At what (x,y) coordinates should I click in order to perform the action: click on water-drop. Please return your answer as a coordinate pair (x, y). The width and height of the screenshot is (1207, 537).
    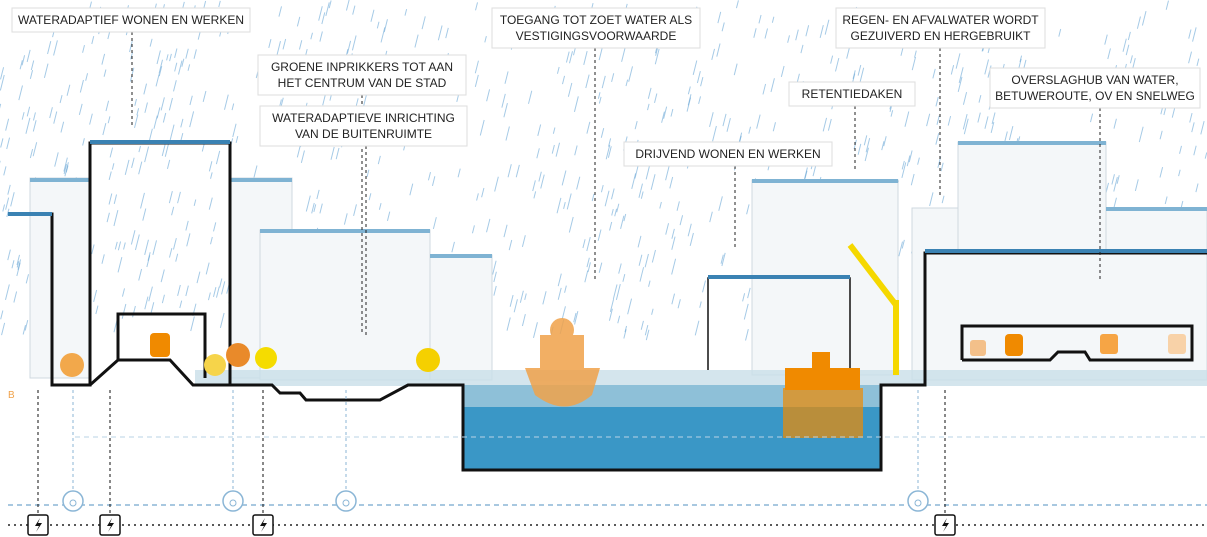
    Looking at the image, I should click on (346, 503).